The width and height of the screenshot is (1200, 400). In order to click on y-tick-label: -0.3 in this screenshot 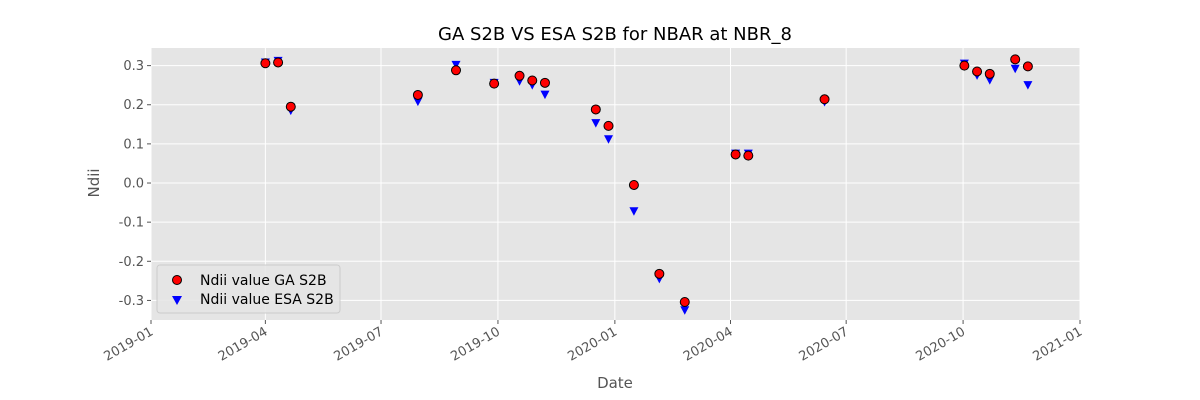, I will do `click(131, 301)`.